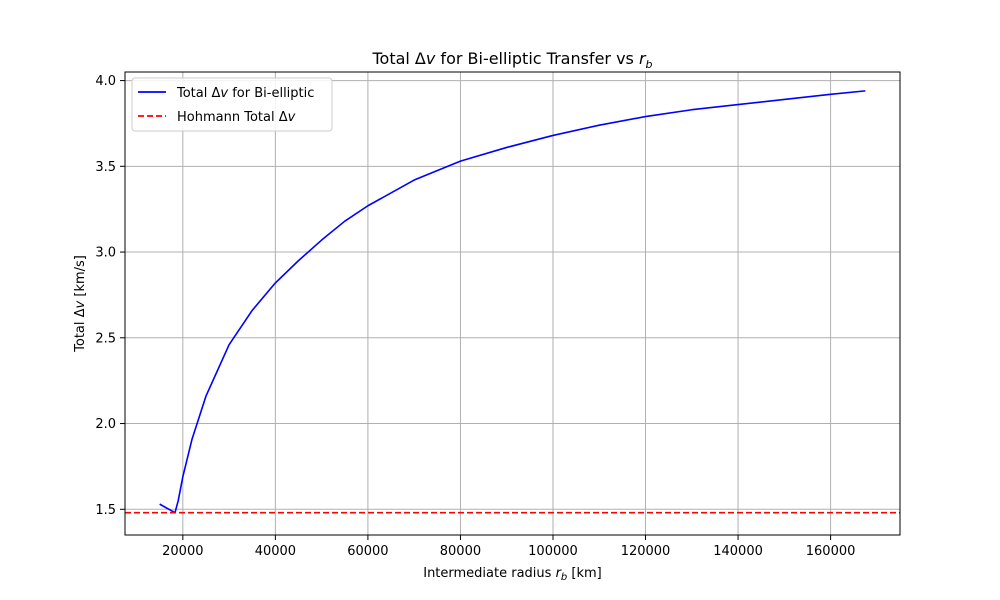  What do you see at coordinates (105, 424) in the screenshot?
I see `y-tick-label: 2.0` at bounding box center [105, 424].